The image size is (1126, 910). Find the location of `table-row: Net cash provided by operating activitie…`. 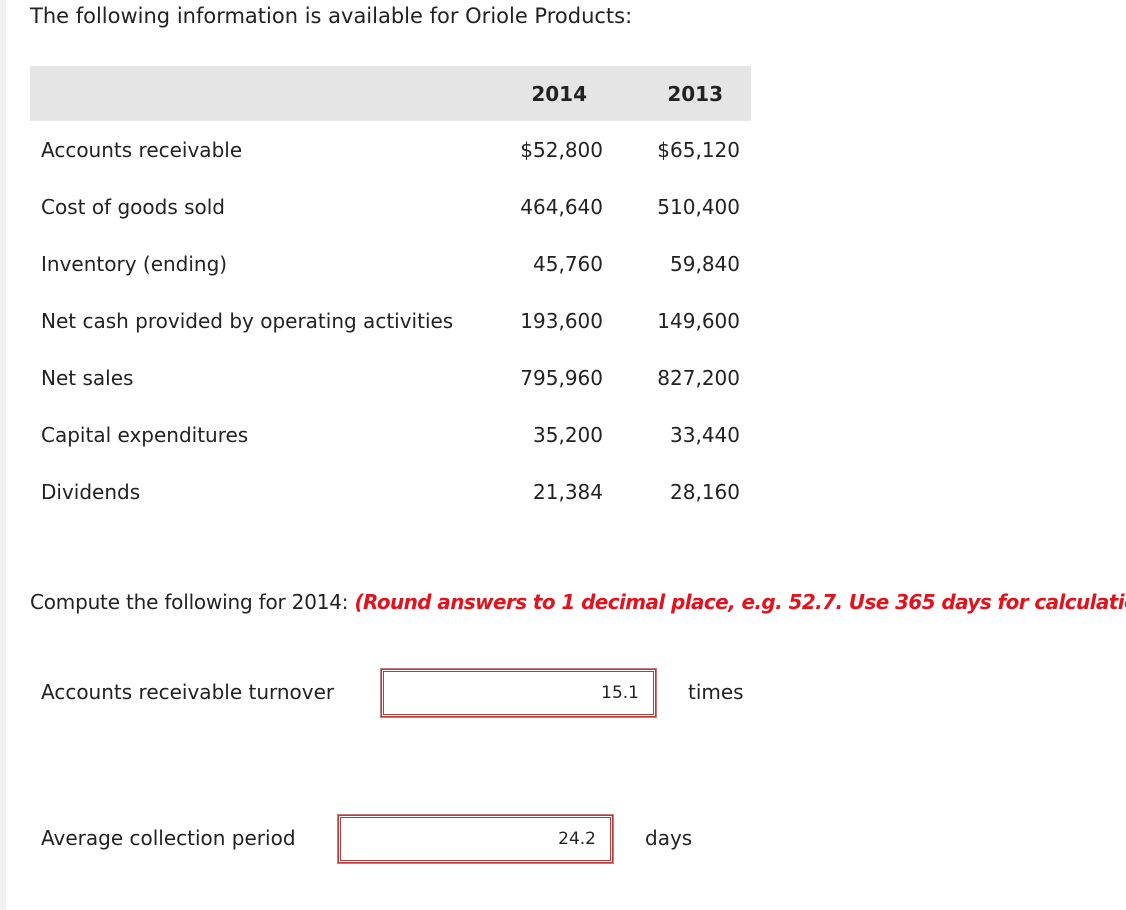

table-row: Net cash provided by operating activitie… is located at coordinates (390, 321).